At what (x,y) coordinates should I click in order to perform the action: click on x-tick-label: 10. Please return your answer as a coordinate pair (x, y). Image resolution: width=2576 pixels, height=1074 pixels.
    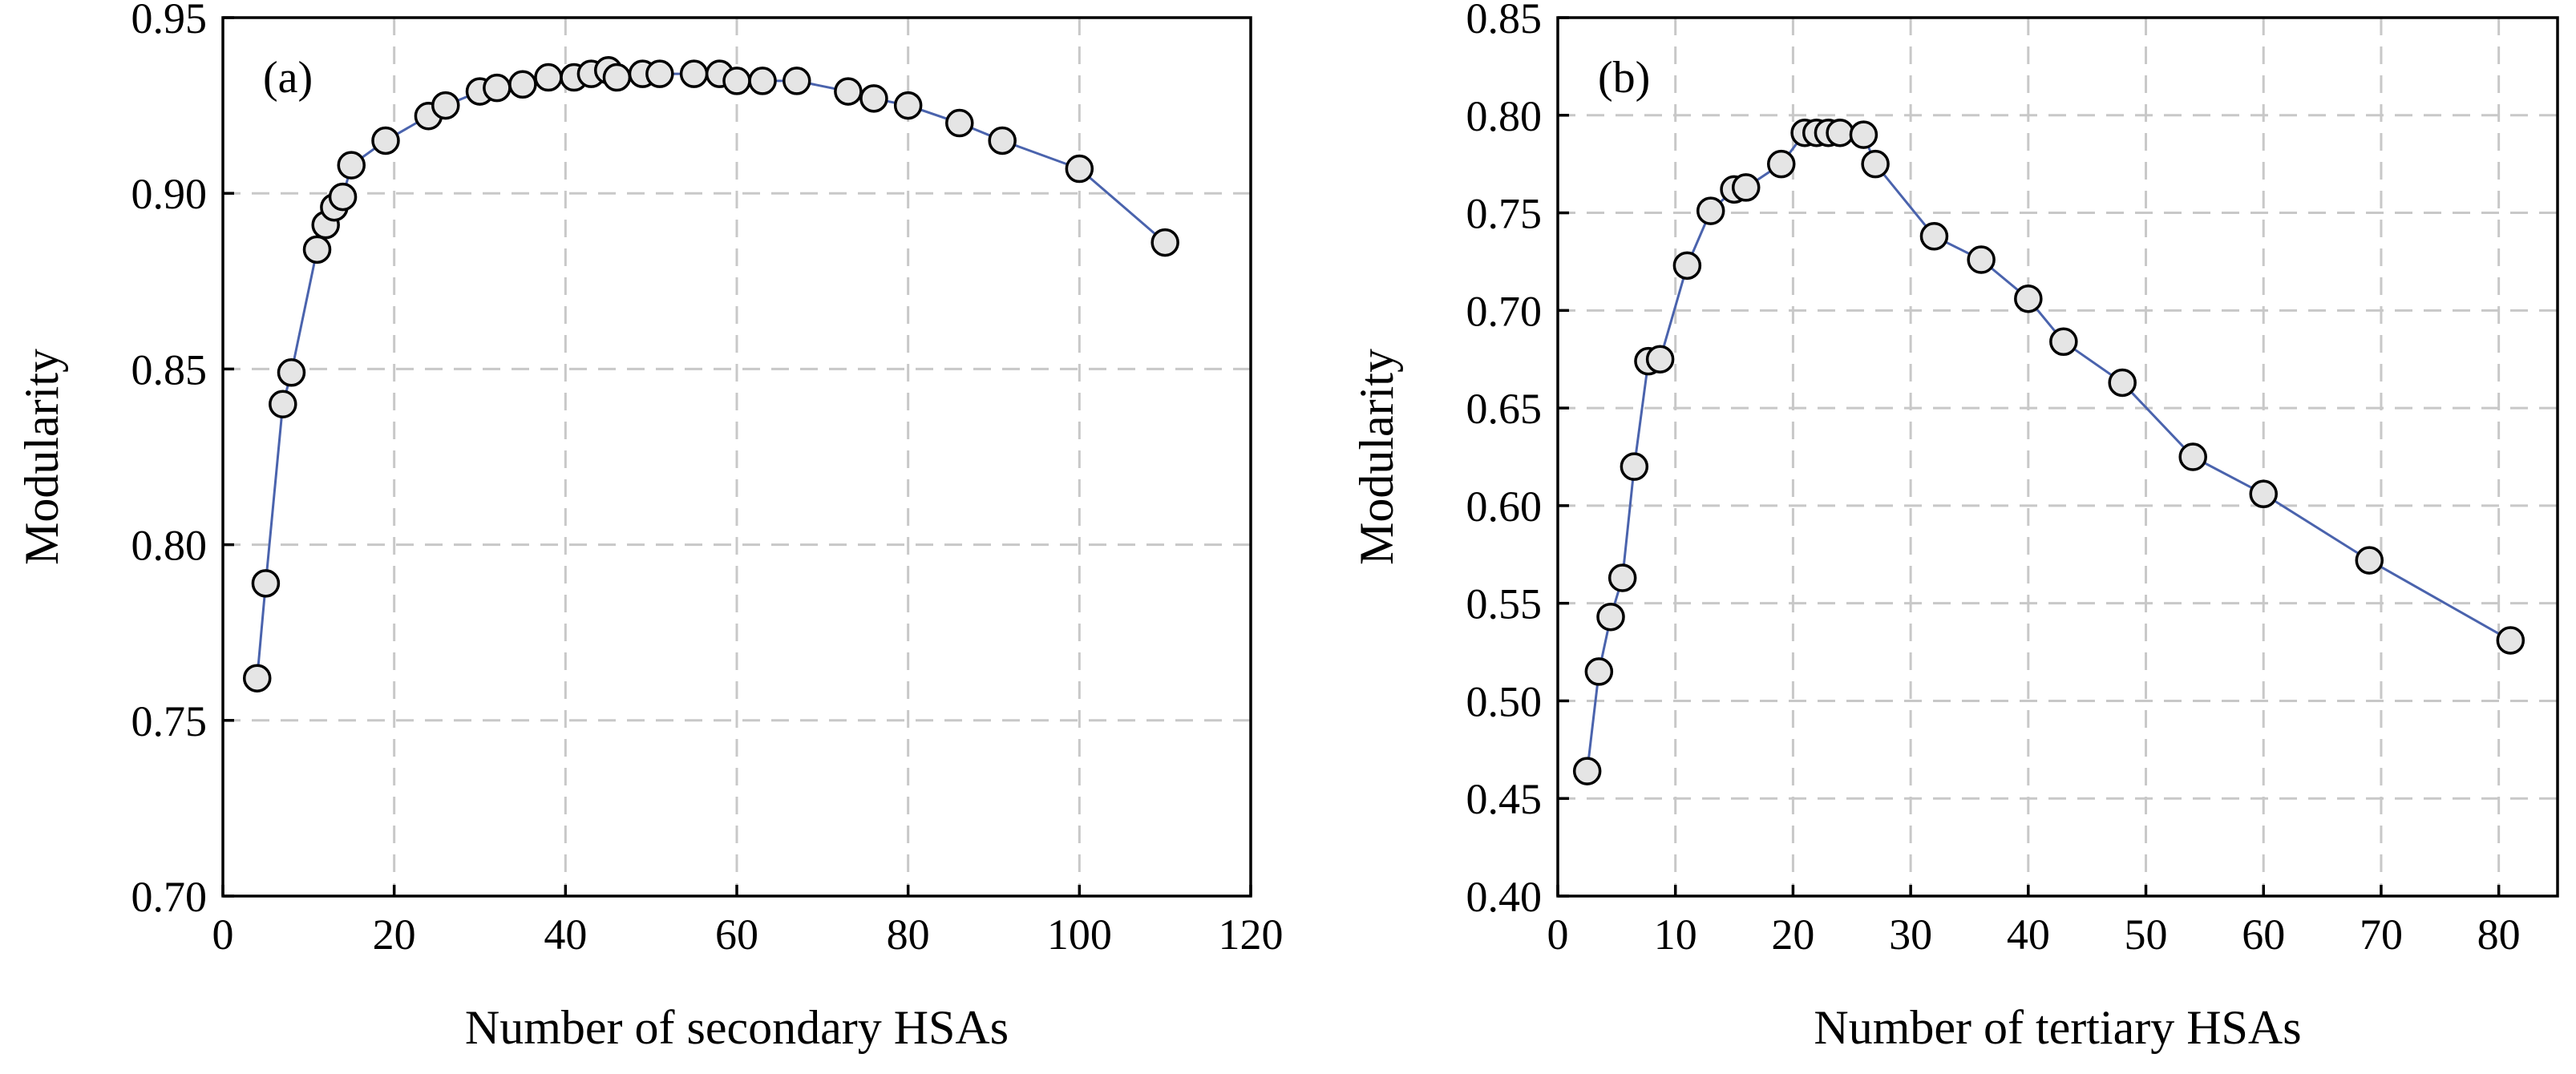
    Looking at the image, I should click on (1675, 934).